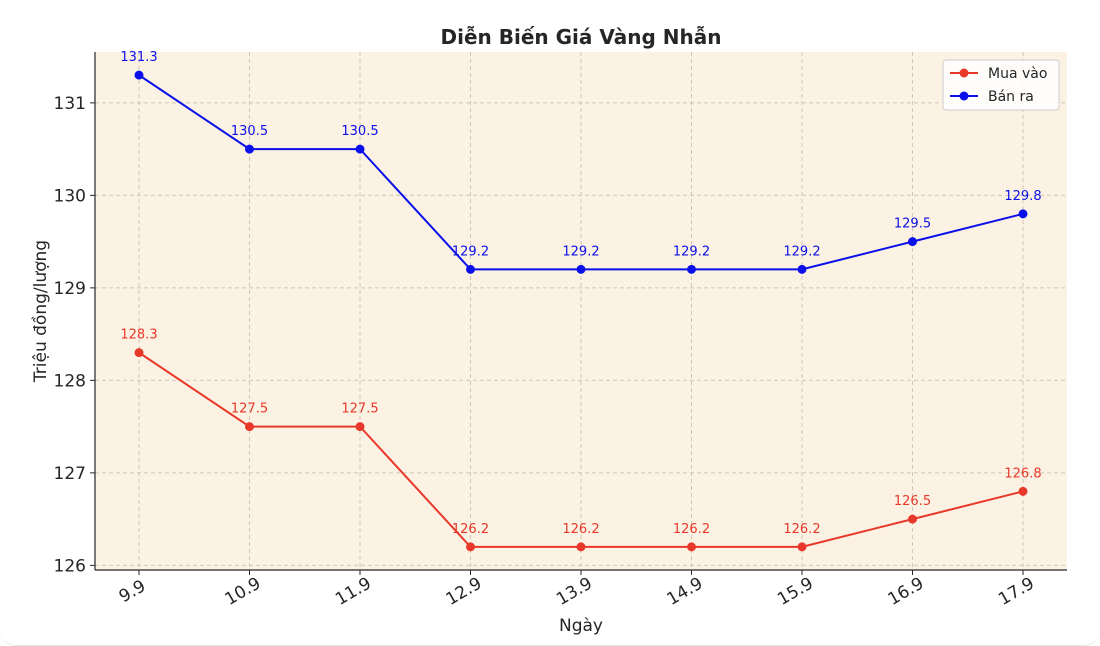 Image resolution: width=1100 pixels, height=646 pixels. I want to click on x-tick-label: 15.9, so click(795, 592).